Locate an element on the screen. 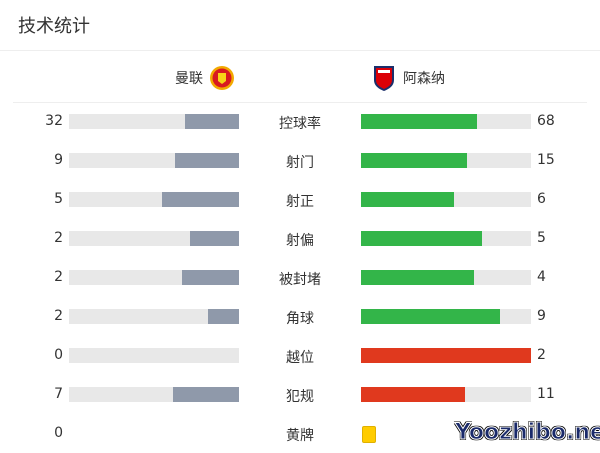 The height and width of the screenshot is (453, 600). stat-row: 7 犯规 11 is located at coordinates (300, 395).